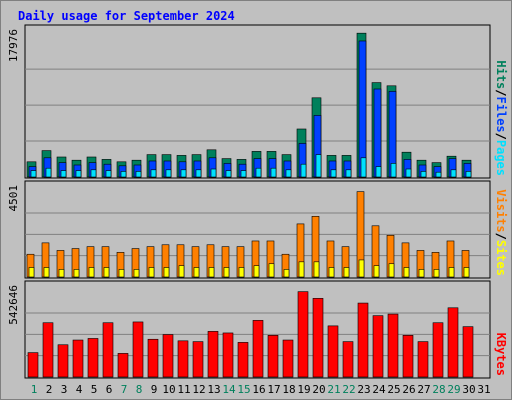  I want to click on x-label-day: 28, so click(438, 389).